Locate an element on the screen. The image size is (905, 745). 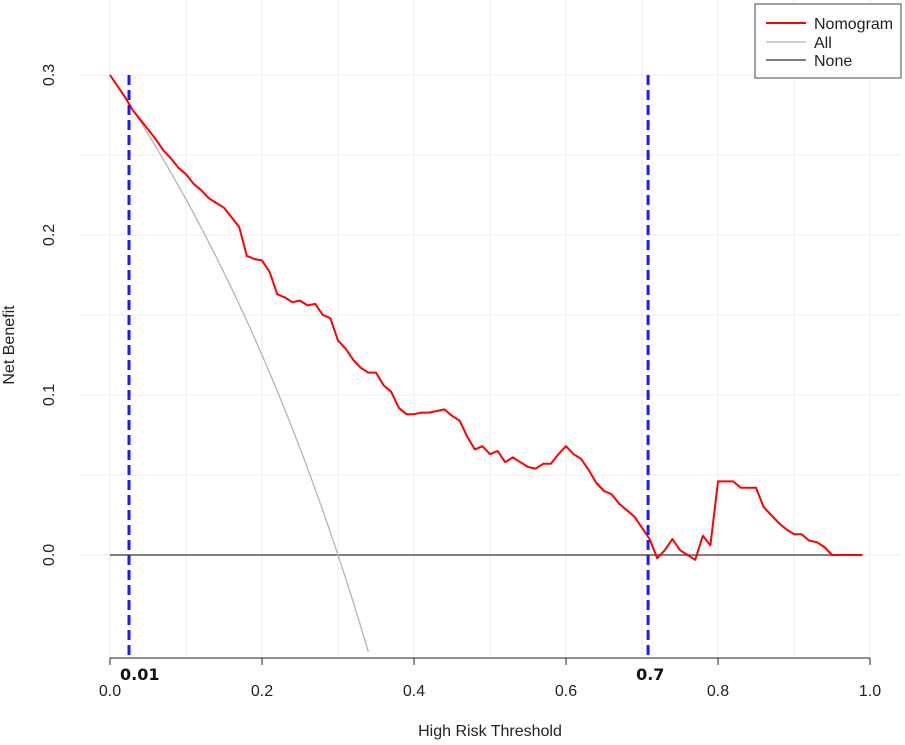
x-tick-label: 0.8 is located at coordinates (718, 691).